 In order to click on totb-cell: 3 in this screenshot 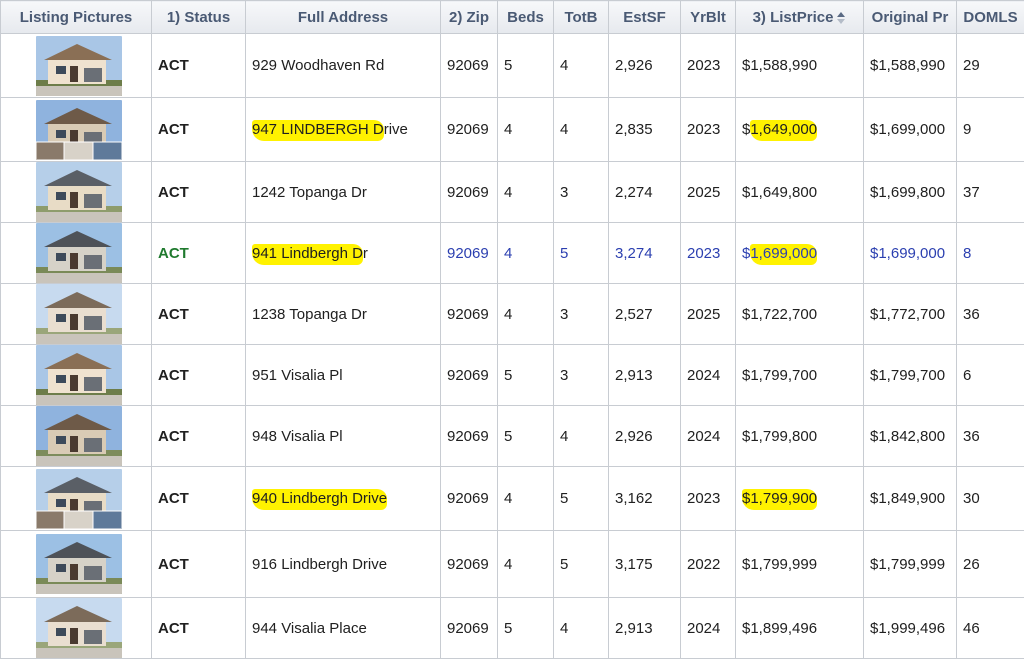, I will do `click(581, 314)`.